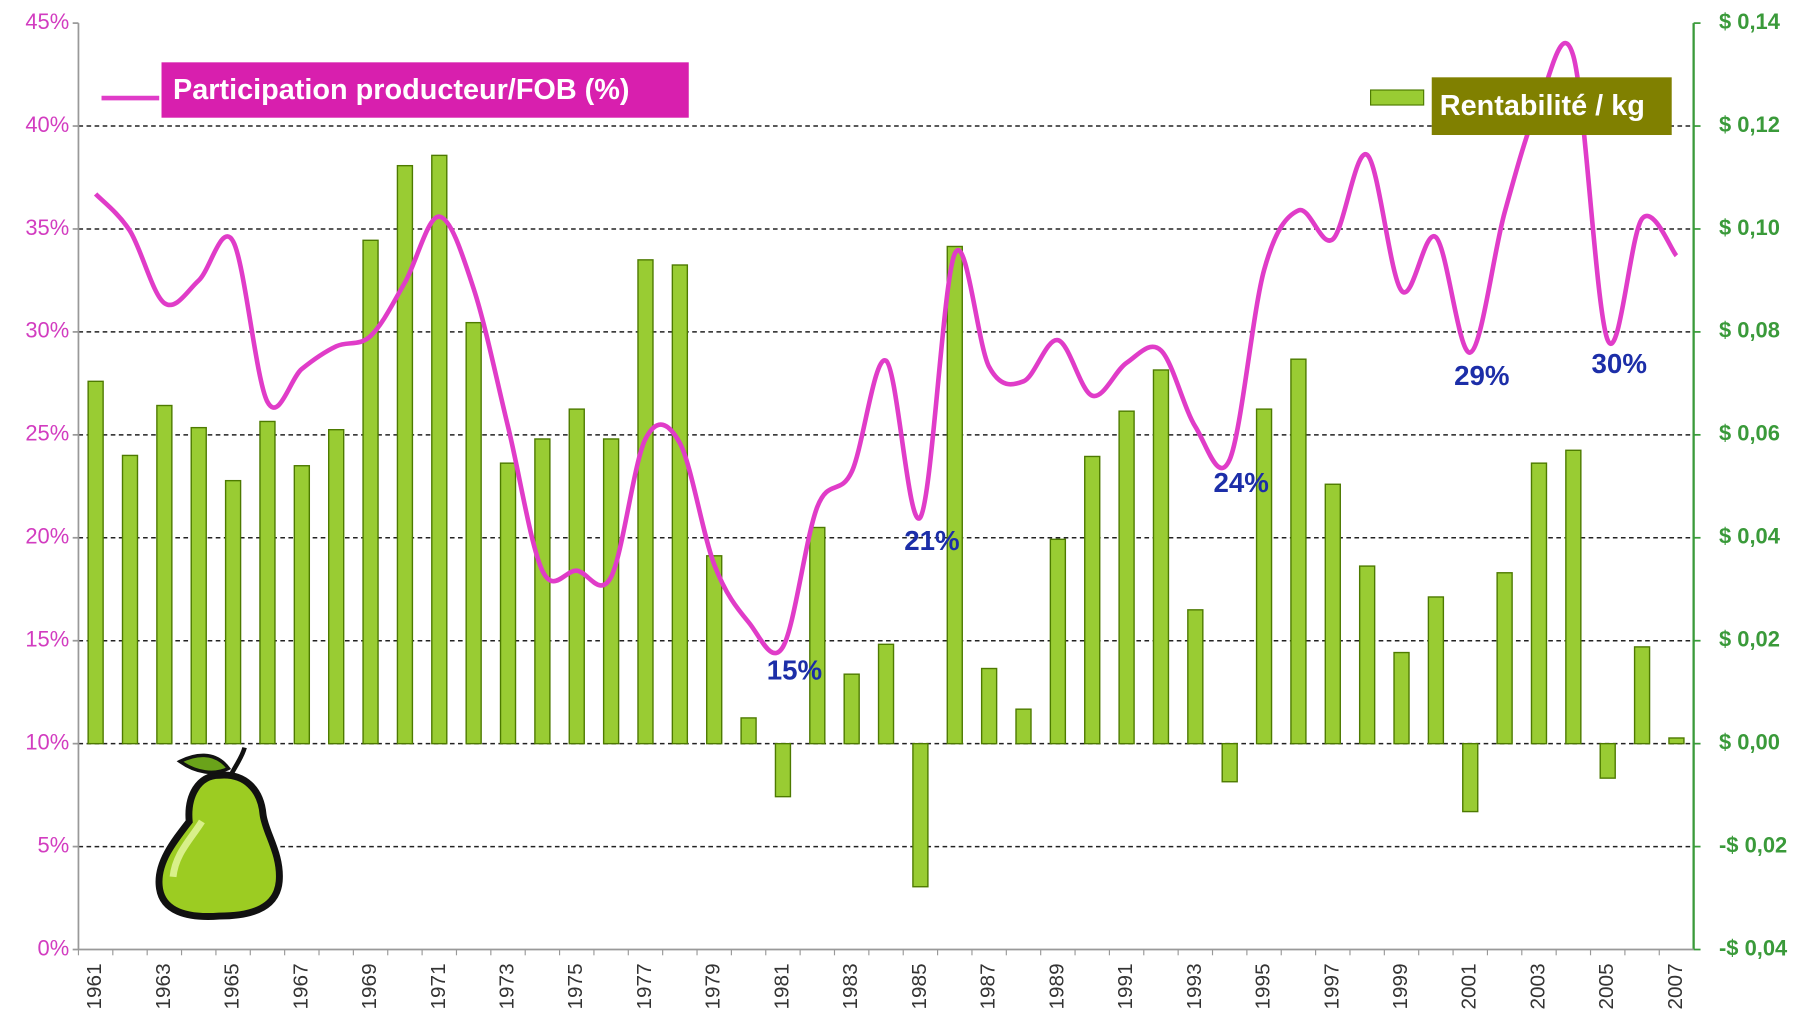 This screenshot has width=1809, height=1028. Describe the element at coordinates (163, 986) in the screenshot. I see `x-tick-label: 1963` at that location.